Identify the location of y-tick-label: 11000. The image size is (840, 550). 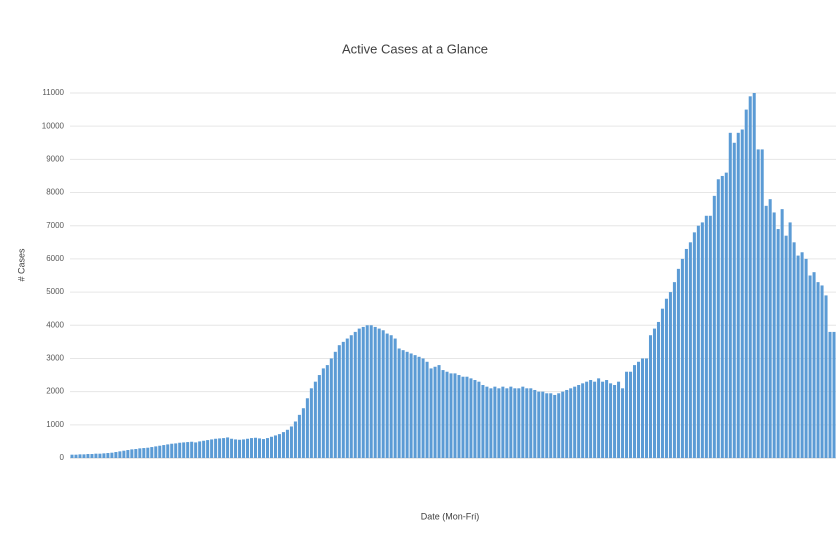
(53, 92).